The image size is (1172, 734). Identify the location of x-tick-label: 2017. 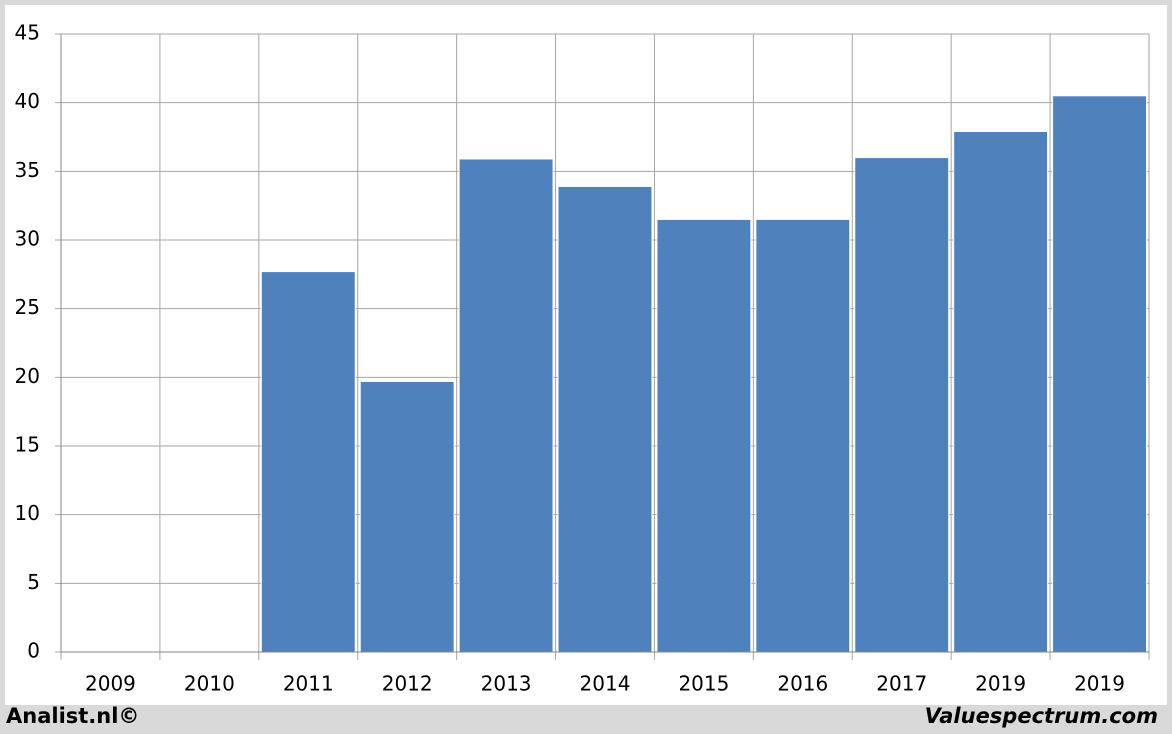
(901, 684).